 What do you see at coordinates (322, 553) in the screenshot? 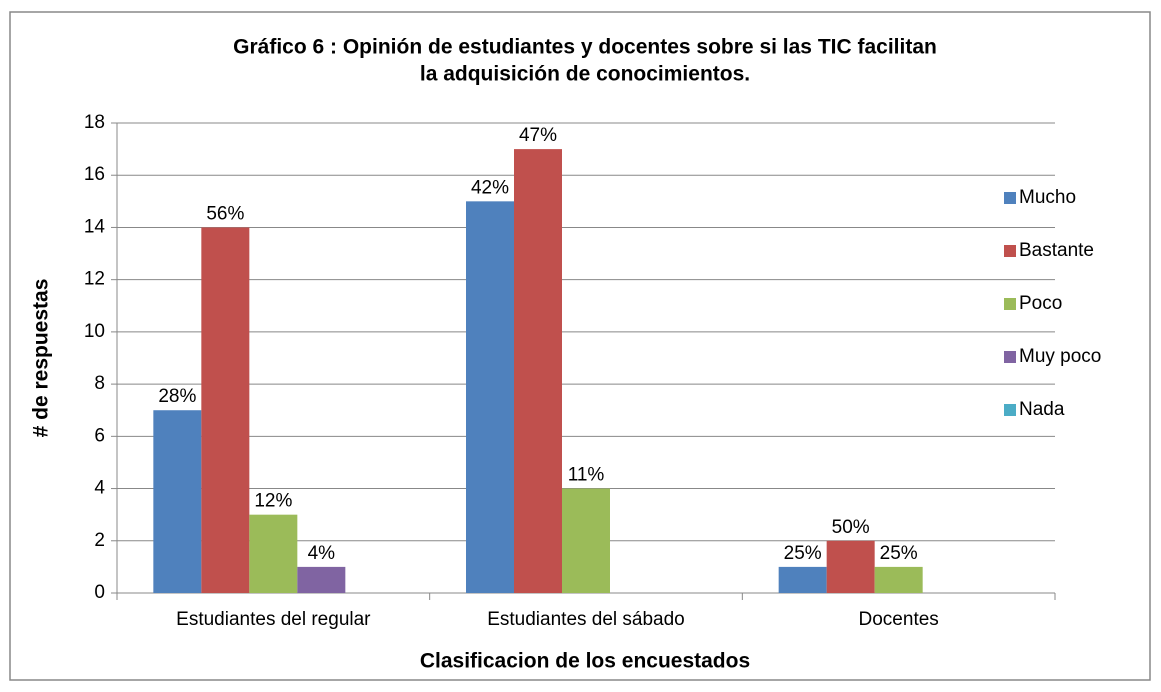
I see `data-label: 4%` at bounding box center [322, 553].